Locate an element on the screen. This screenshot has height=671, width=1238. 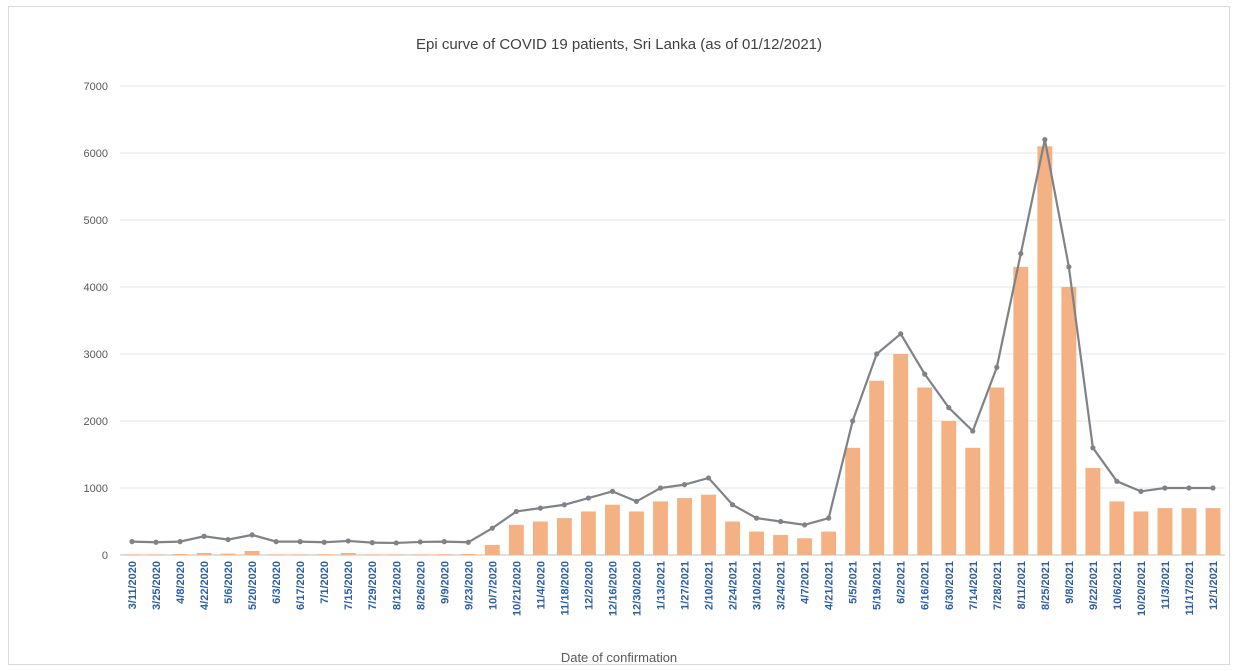
x-tick-label: 3/25/2020 is located at coordinates (157, 585).